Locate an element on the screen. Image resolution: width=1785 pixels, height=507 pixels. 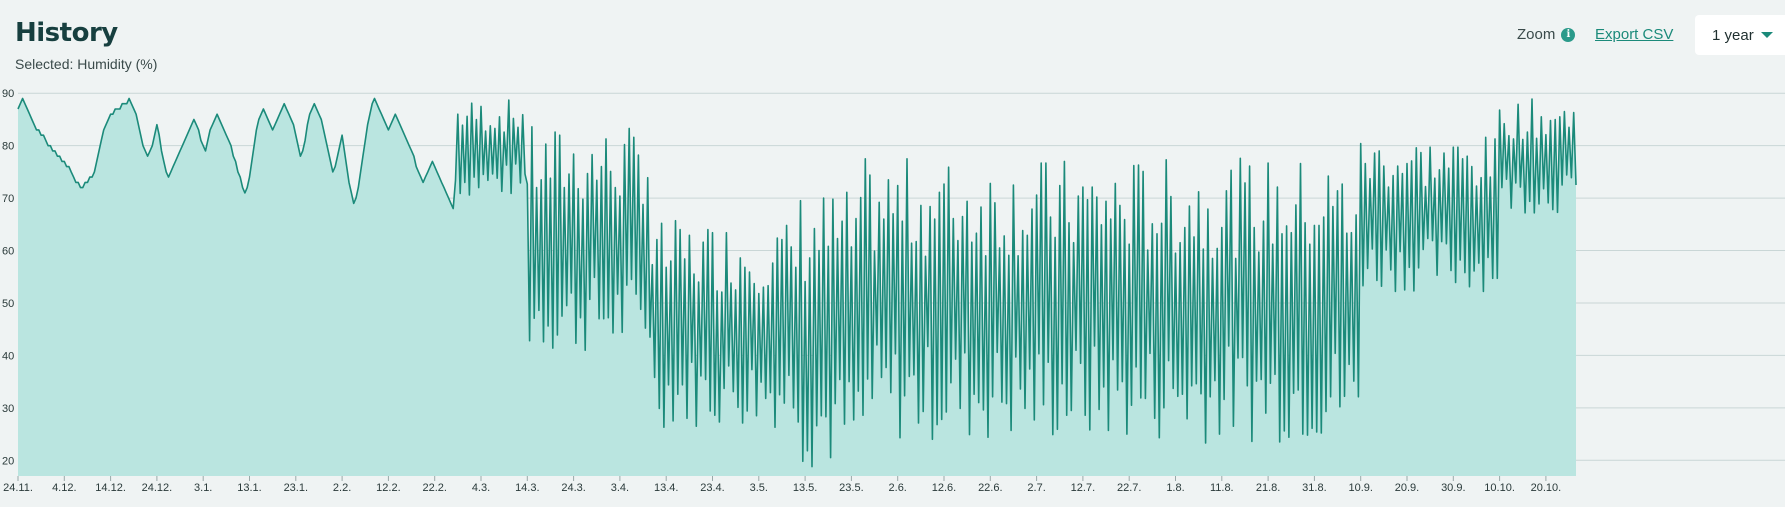
x-tick-label: 13.5. is located at coordinates (805, 488).